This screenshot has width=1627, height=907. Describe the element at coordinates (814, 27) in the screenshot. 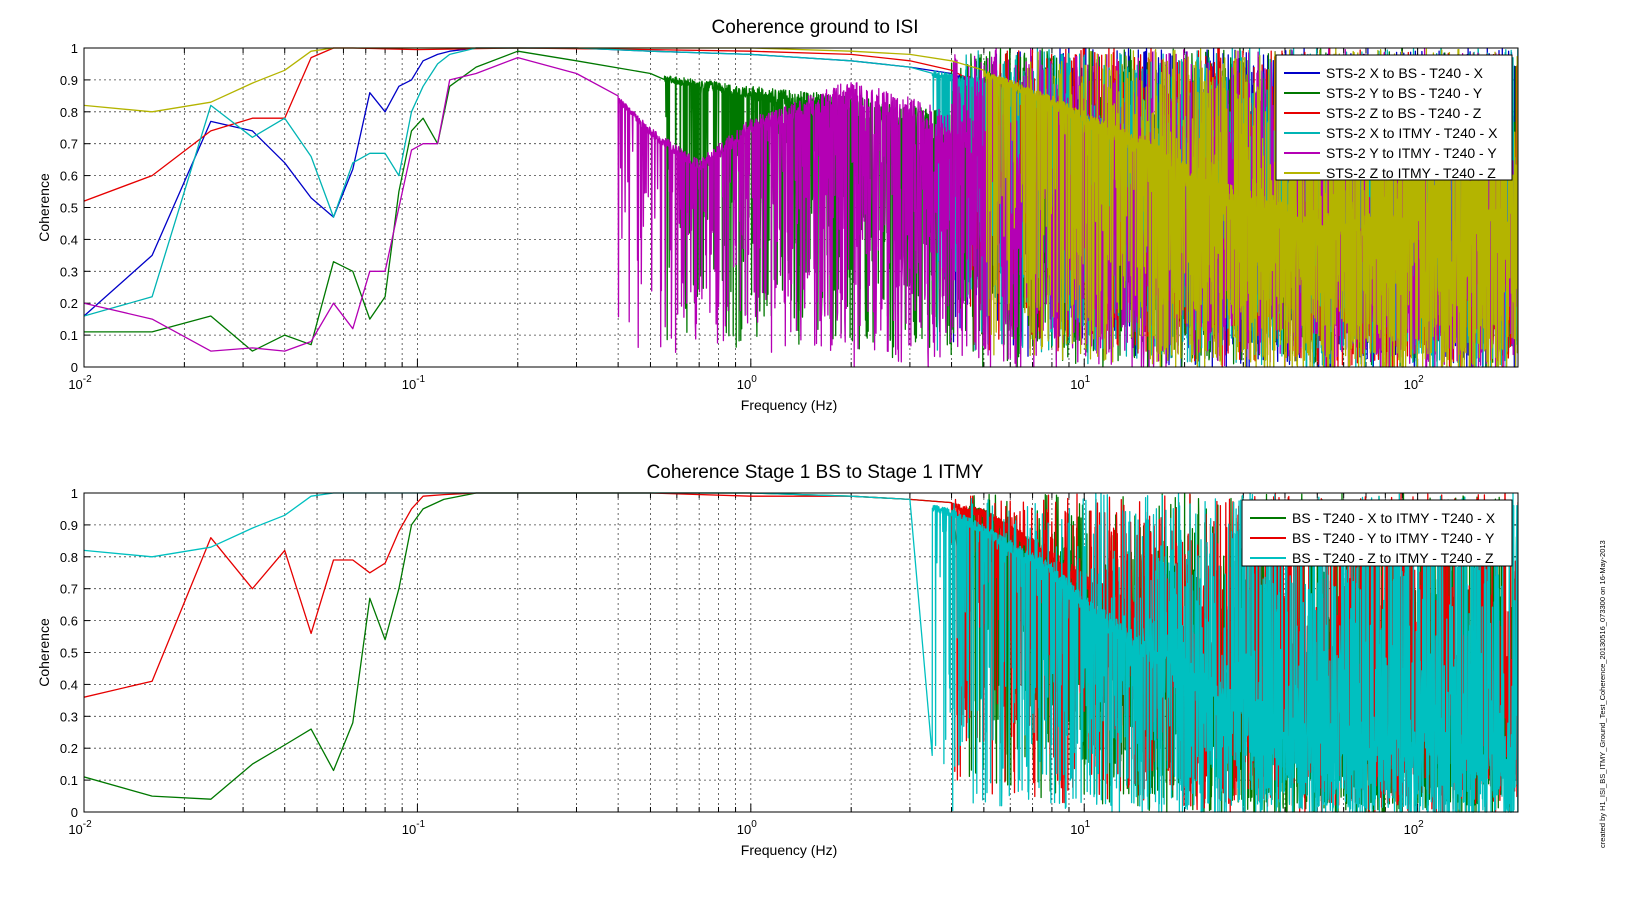

I see `chart-title: Coherence ground to ISI` at that location.